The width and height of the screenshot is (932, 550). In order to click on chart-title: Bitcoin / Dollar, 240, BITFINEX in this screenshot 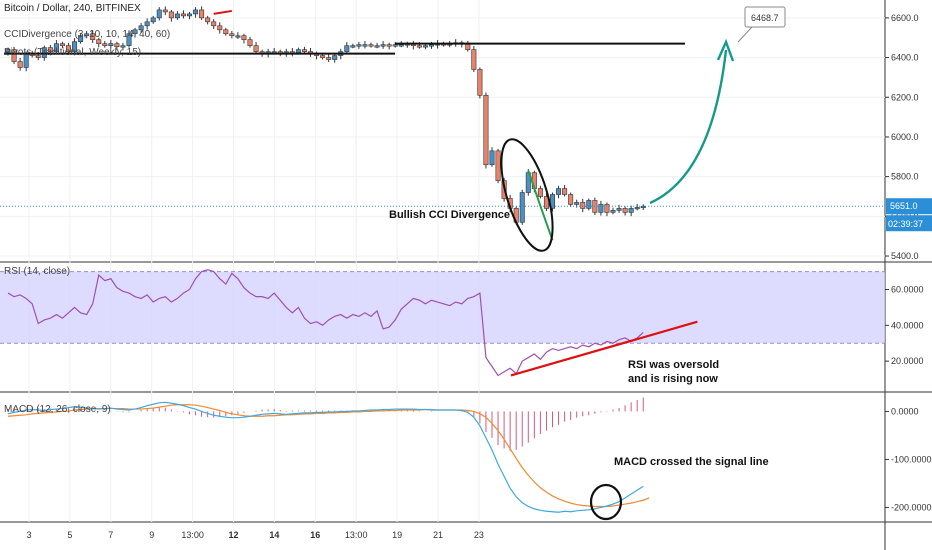, I will do `click(72, 8)`.